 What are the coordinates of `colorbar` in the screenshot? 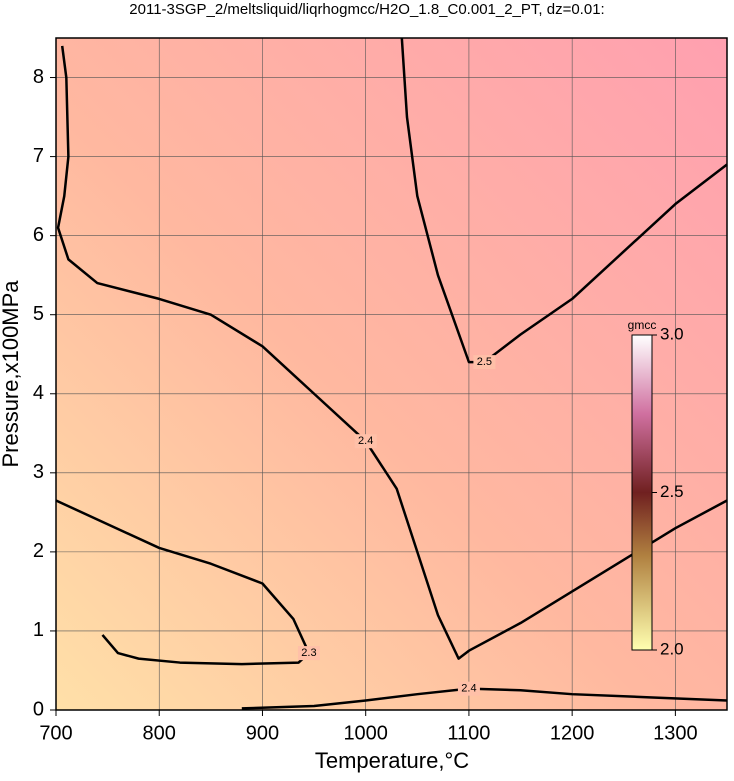 It's located at (642, 492).